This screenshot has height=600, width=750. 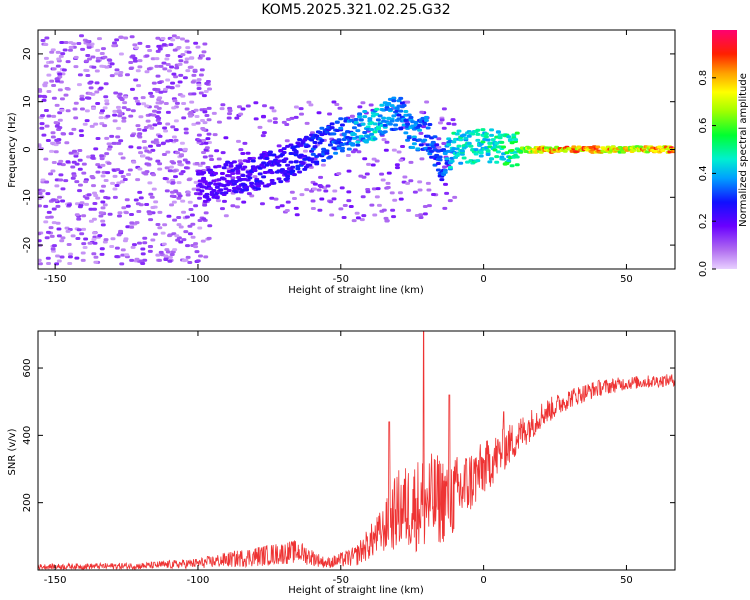 What do you see at coordinates (12, 451) in the screenshot?
I see `snr-y-label: SNR (v/v)` at bounding box center [12, 451].